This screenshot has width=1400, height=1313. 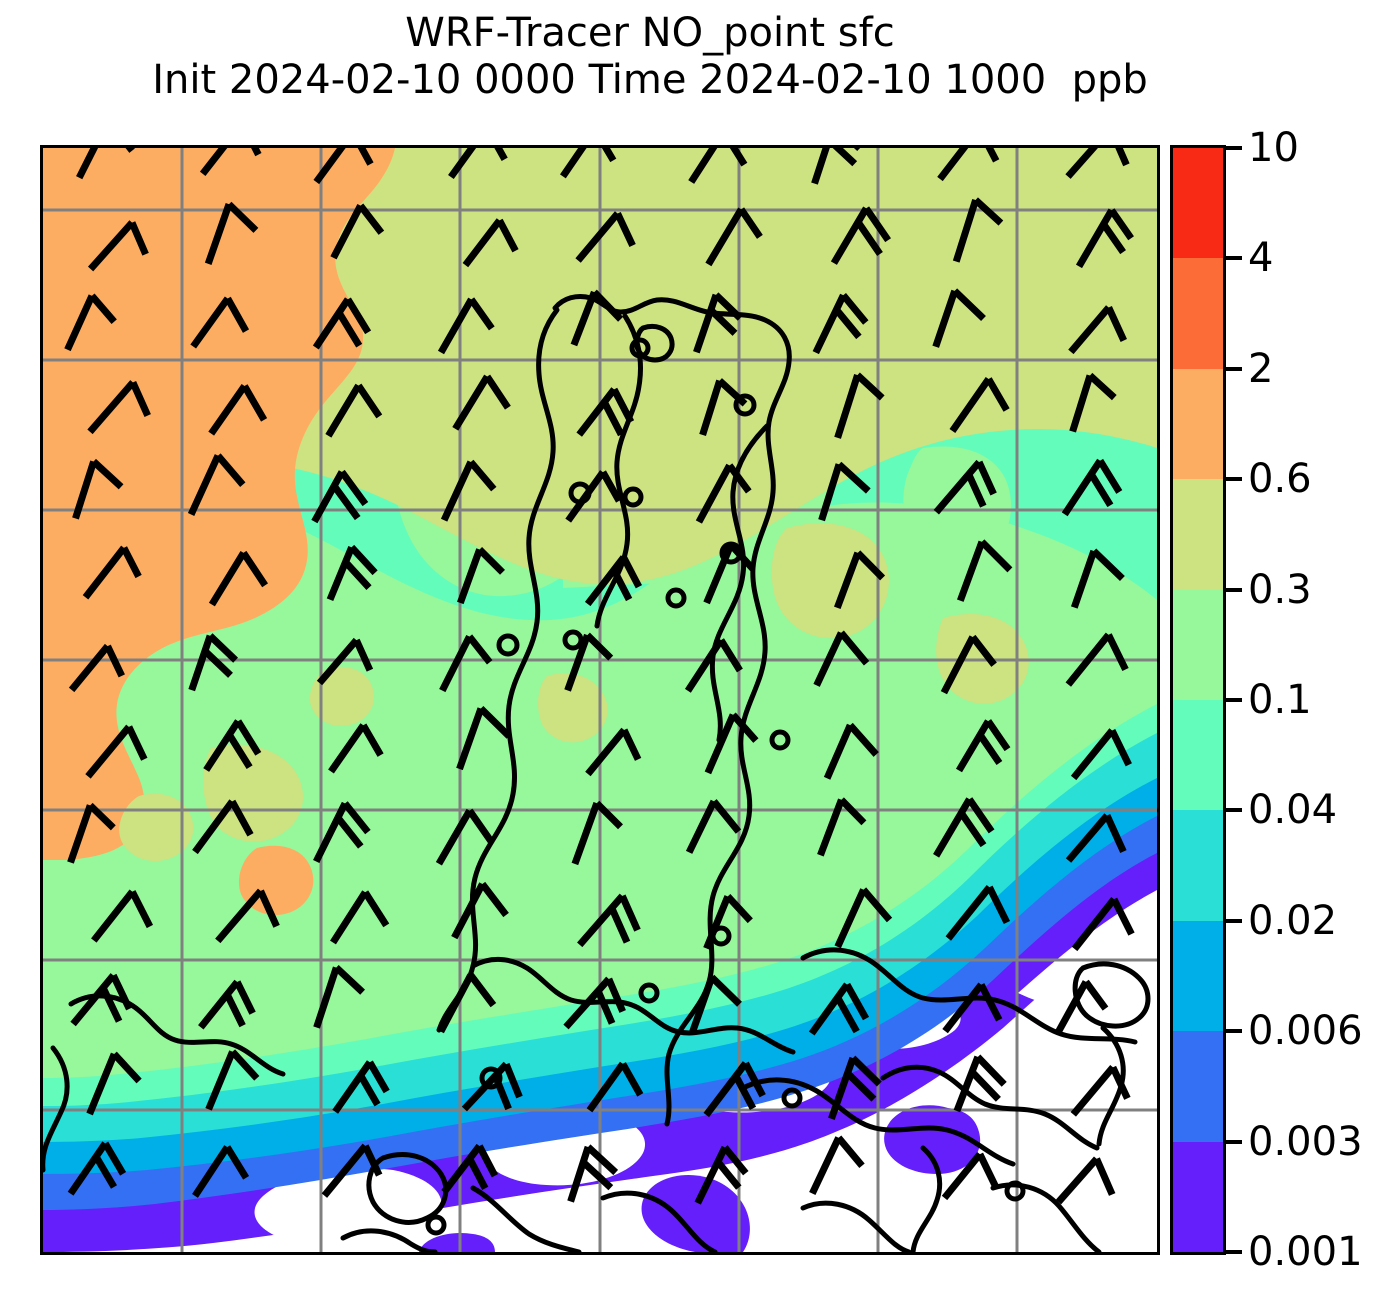 I want to click on coastline-west-coast, so click(x=498, y=670).